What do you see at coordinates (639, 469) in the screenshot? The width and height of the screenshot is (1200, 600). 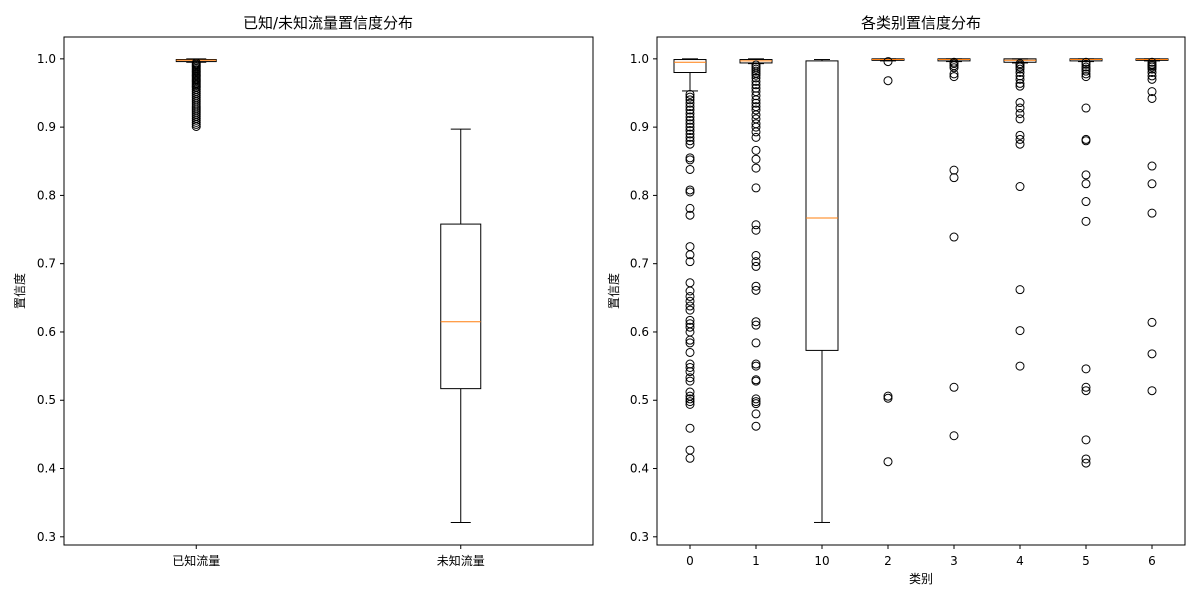 I see `y-tick-label: 0.4` at bounding box center [639, 469].